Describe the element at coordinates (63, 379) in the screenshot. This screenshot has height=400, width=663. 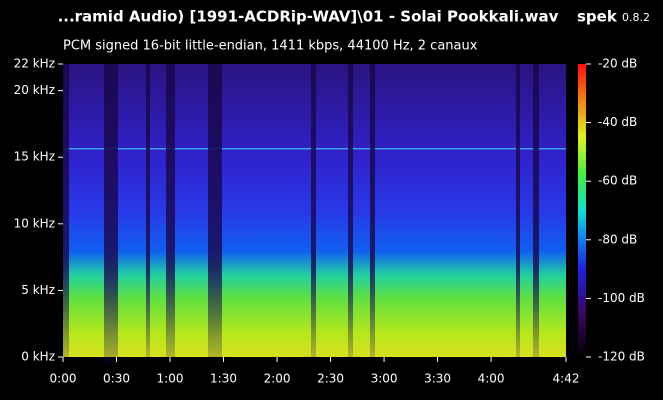
I see `x-tick-label: 0:00` at that location.